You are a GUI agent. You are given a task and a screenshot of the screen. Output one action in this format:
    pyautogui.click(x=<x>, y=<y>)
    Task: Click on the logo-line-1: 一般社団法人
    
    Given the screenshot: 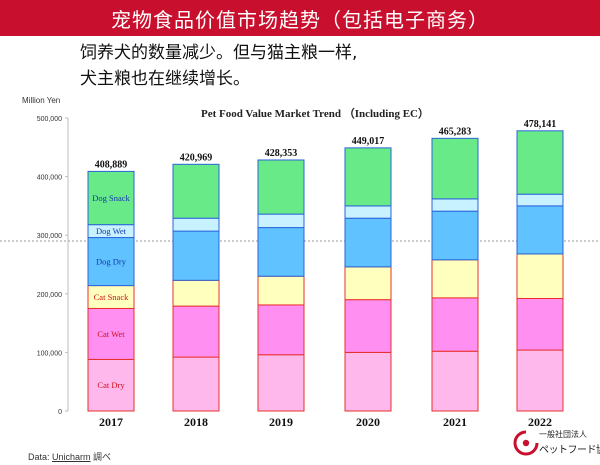 What is the action you would take?
    pyautogui.click(x=563, y=434)
    